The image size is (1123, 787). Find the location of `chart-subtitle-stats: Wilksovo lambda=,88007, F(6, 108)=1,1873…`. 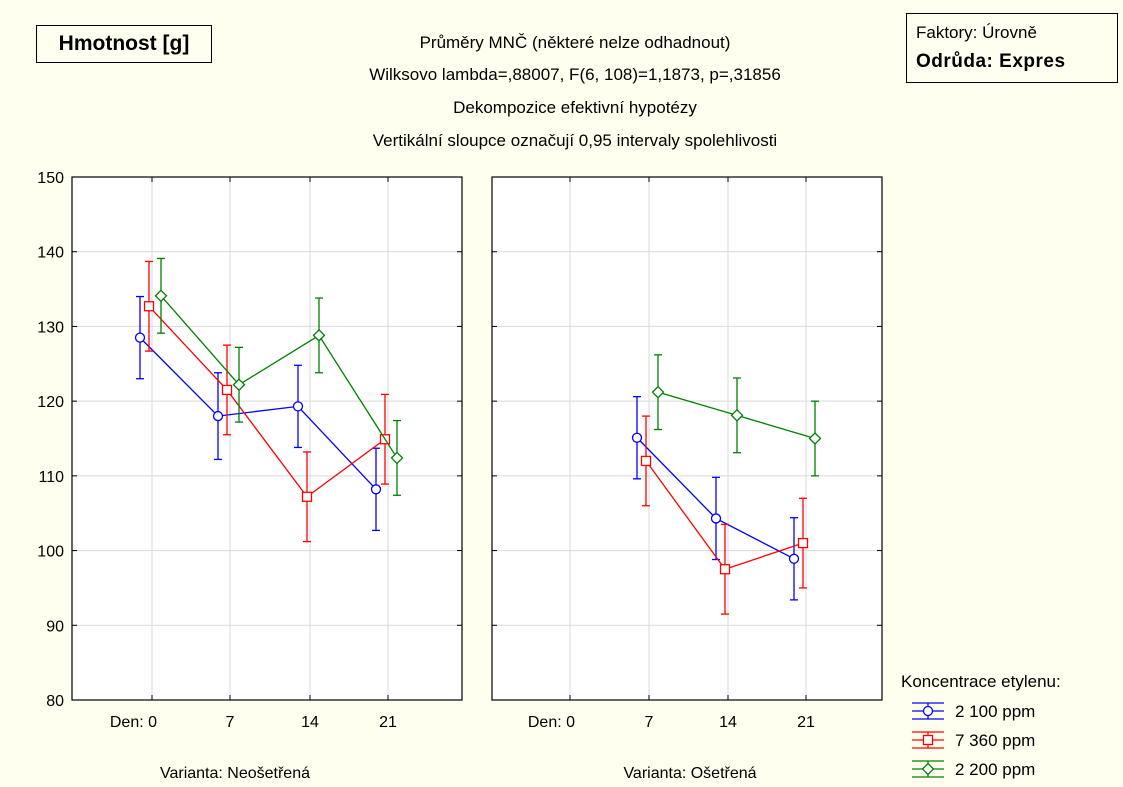

chart-subtitle-stats: Wilksovo lambda=,88007, F(6, 108)=1,1873… is located at coordinates (575, 74).